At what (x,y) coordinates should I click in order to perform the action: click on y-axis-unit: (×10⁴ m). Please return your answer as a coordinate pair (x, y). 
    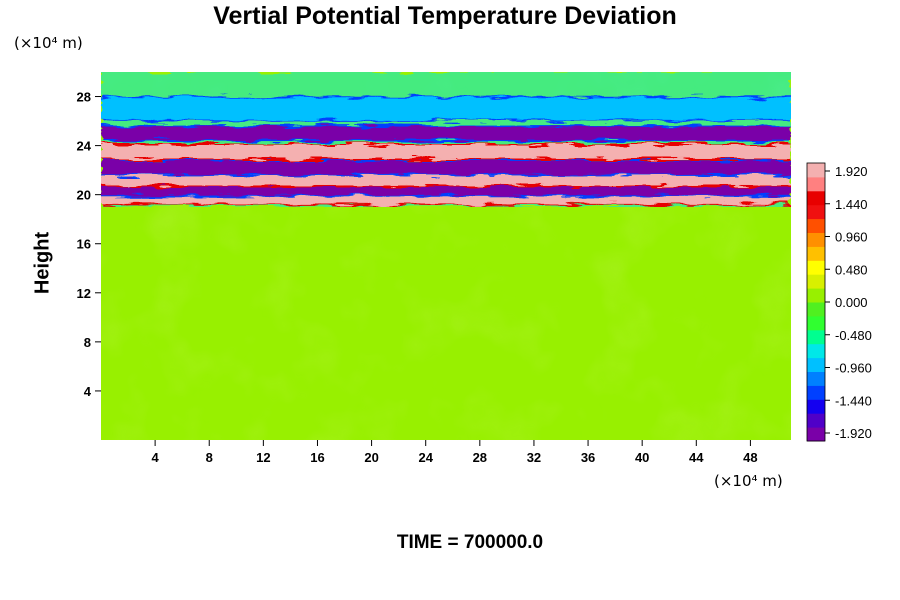
    Looking at the image, I should click on (48, 43).